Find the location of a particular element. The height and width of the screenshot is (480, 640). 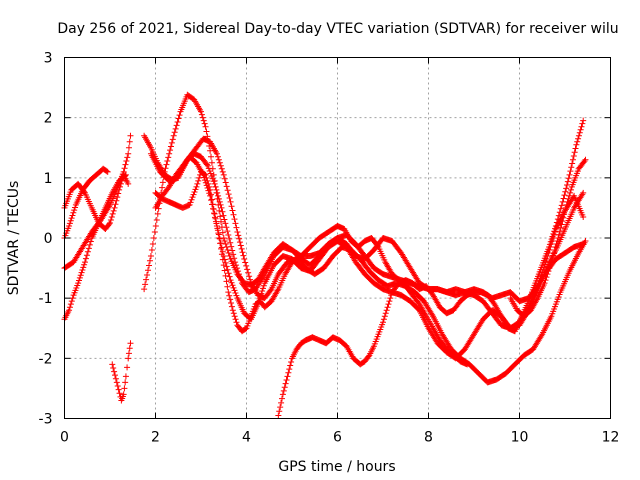

y-tick-label: -2 is located at coordinates (46, 359).